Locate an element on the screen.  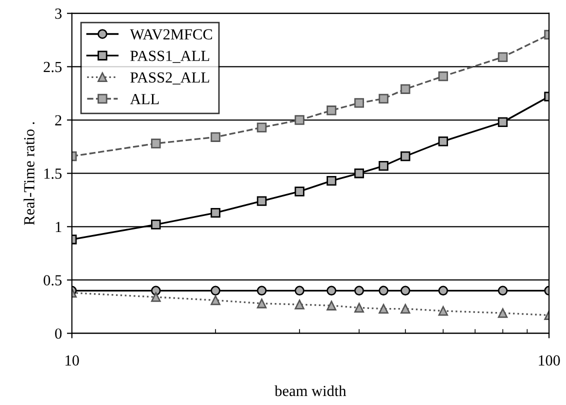
legend-label: PASS1_ALL is located at coordinates (170, 56).